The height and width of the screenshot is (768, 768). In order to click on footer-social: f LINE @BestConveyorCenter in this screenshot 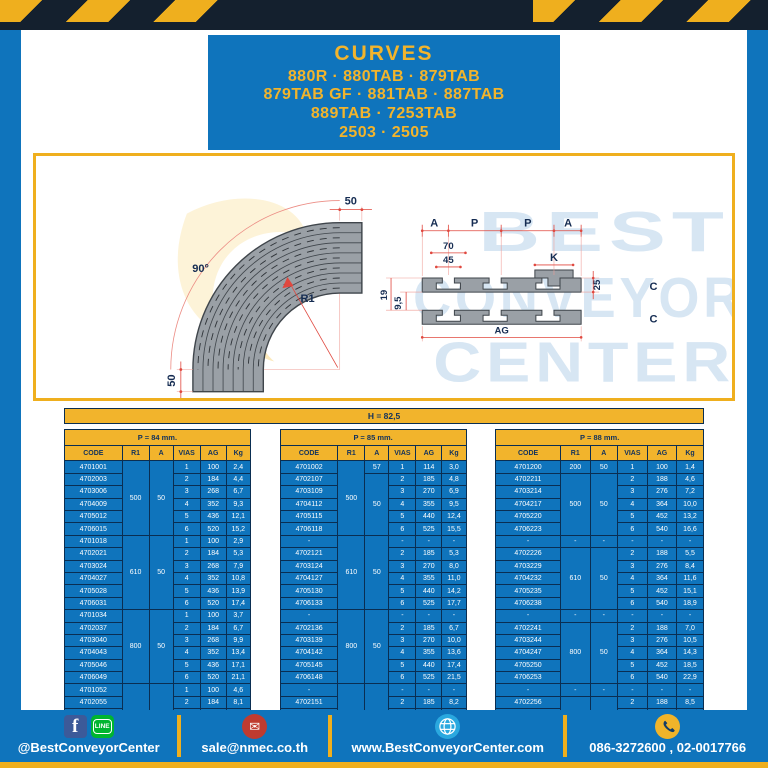, I will do `click(88, 739)`.